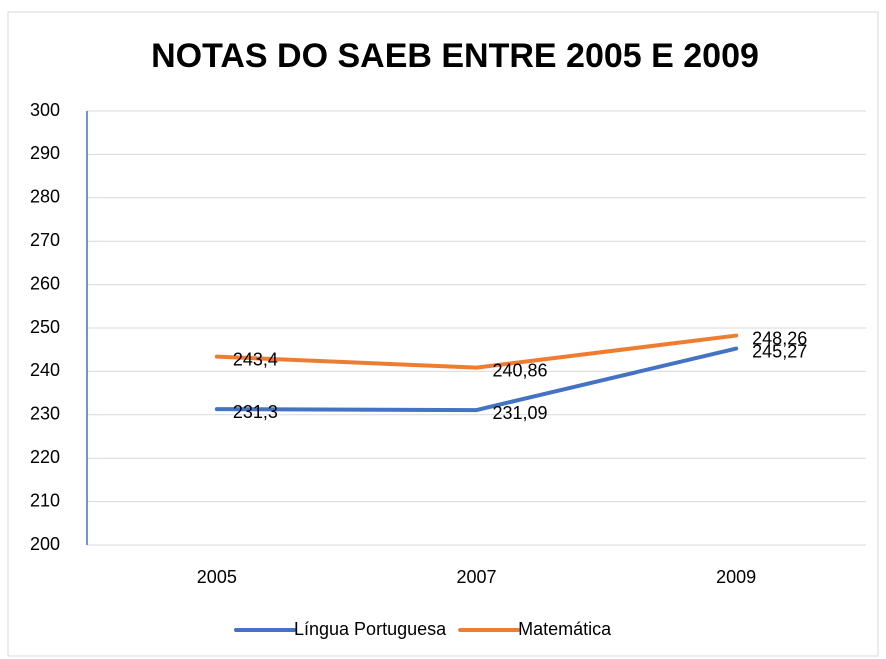 This screenshot has height=659, width=886. I want to click on chart-title: NOTAS DO SAEB ENTRE 2005 E 2009, so click(455, 56).